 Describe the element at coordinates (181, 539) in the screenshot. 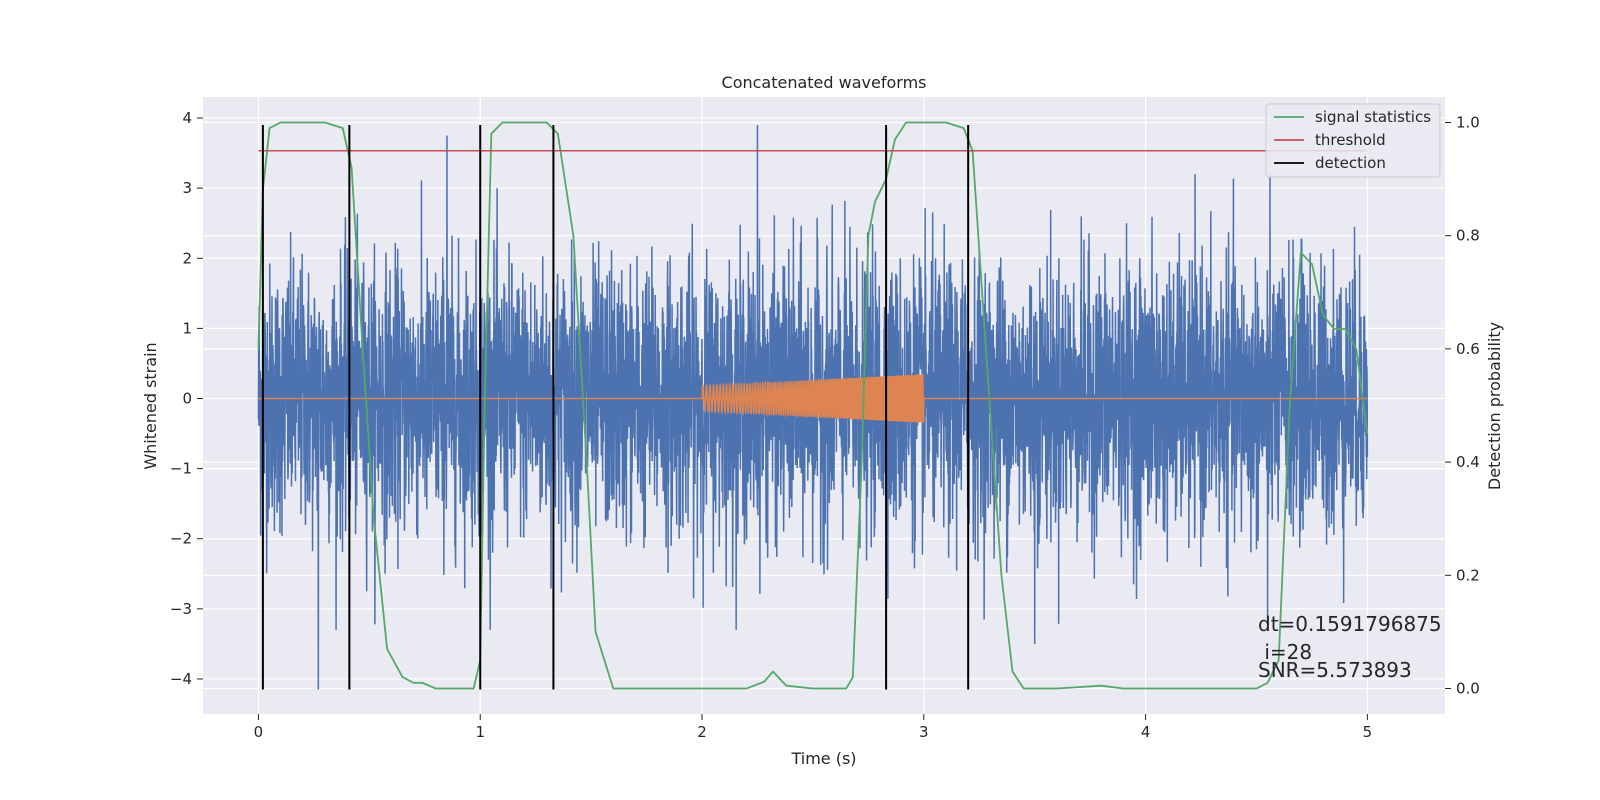

I see `y-tick-label: −2` at that location.